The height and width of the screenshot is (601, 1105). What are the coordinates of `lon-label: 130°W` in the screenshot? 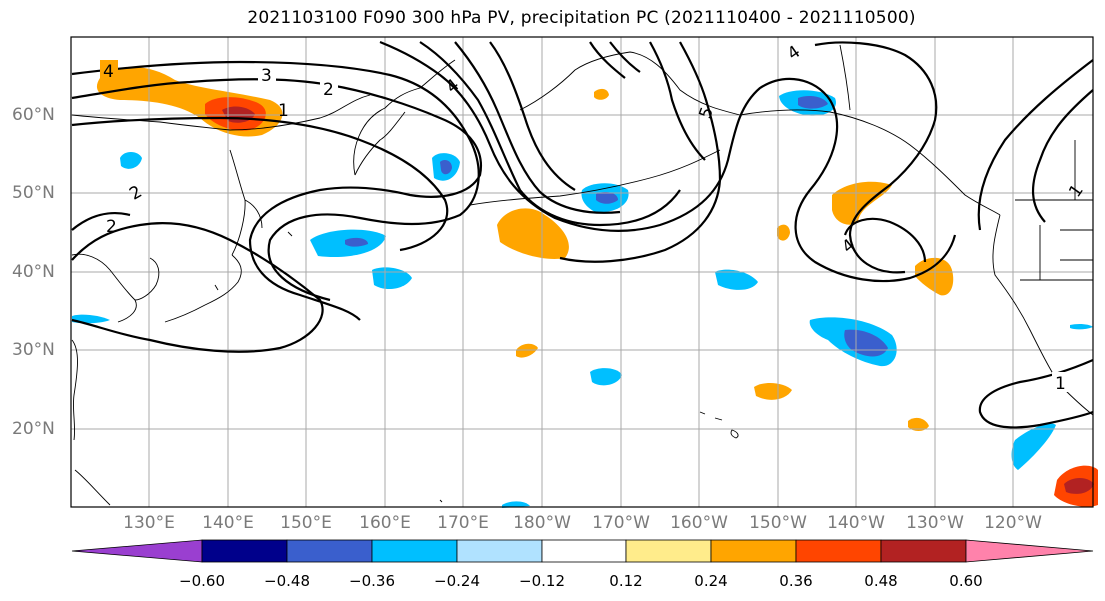 It's located at (935, 523).